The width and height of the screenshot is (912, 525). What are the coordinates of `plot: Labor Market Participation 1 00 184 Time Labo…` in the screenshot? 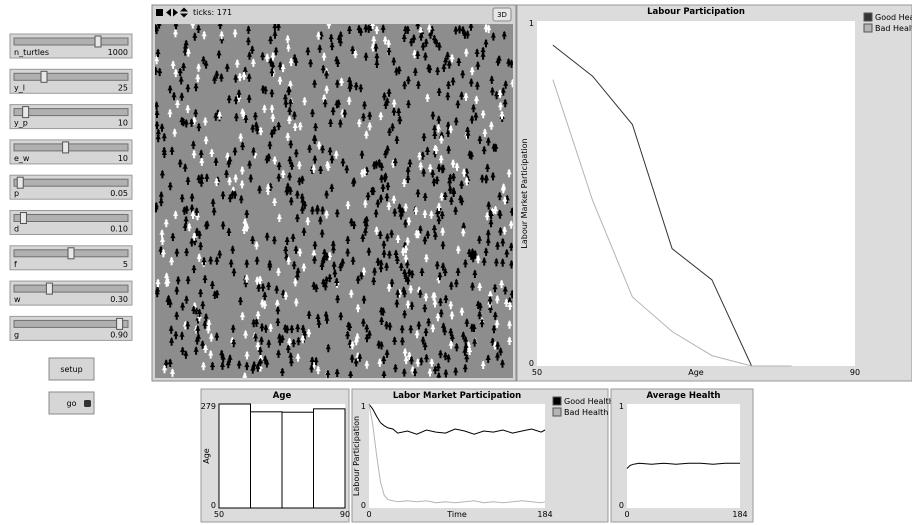 It's located at (482, 455).